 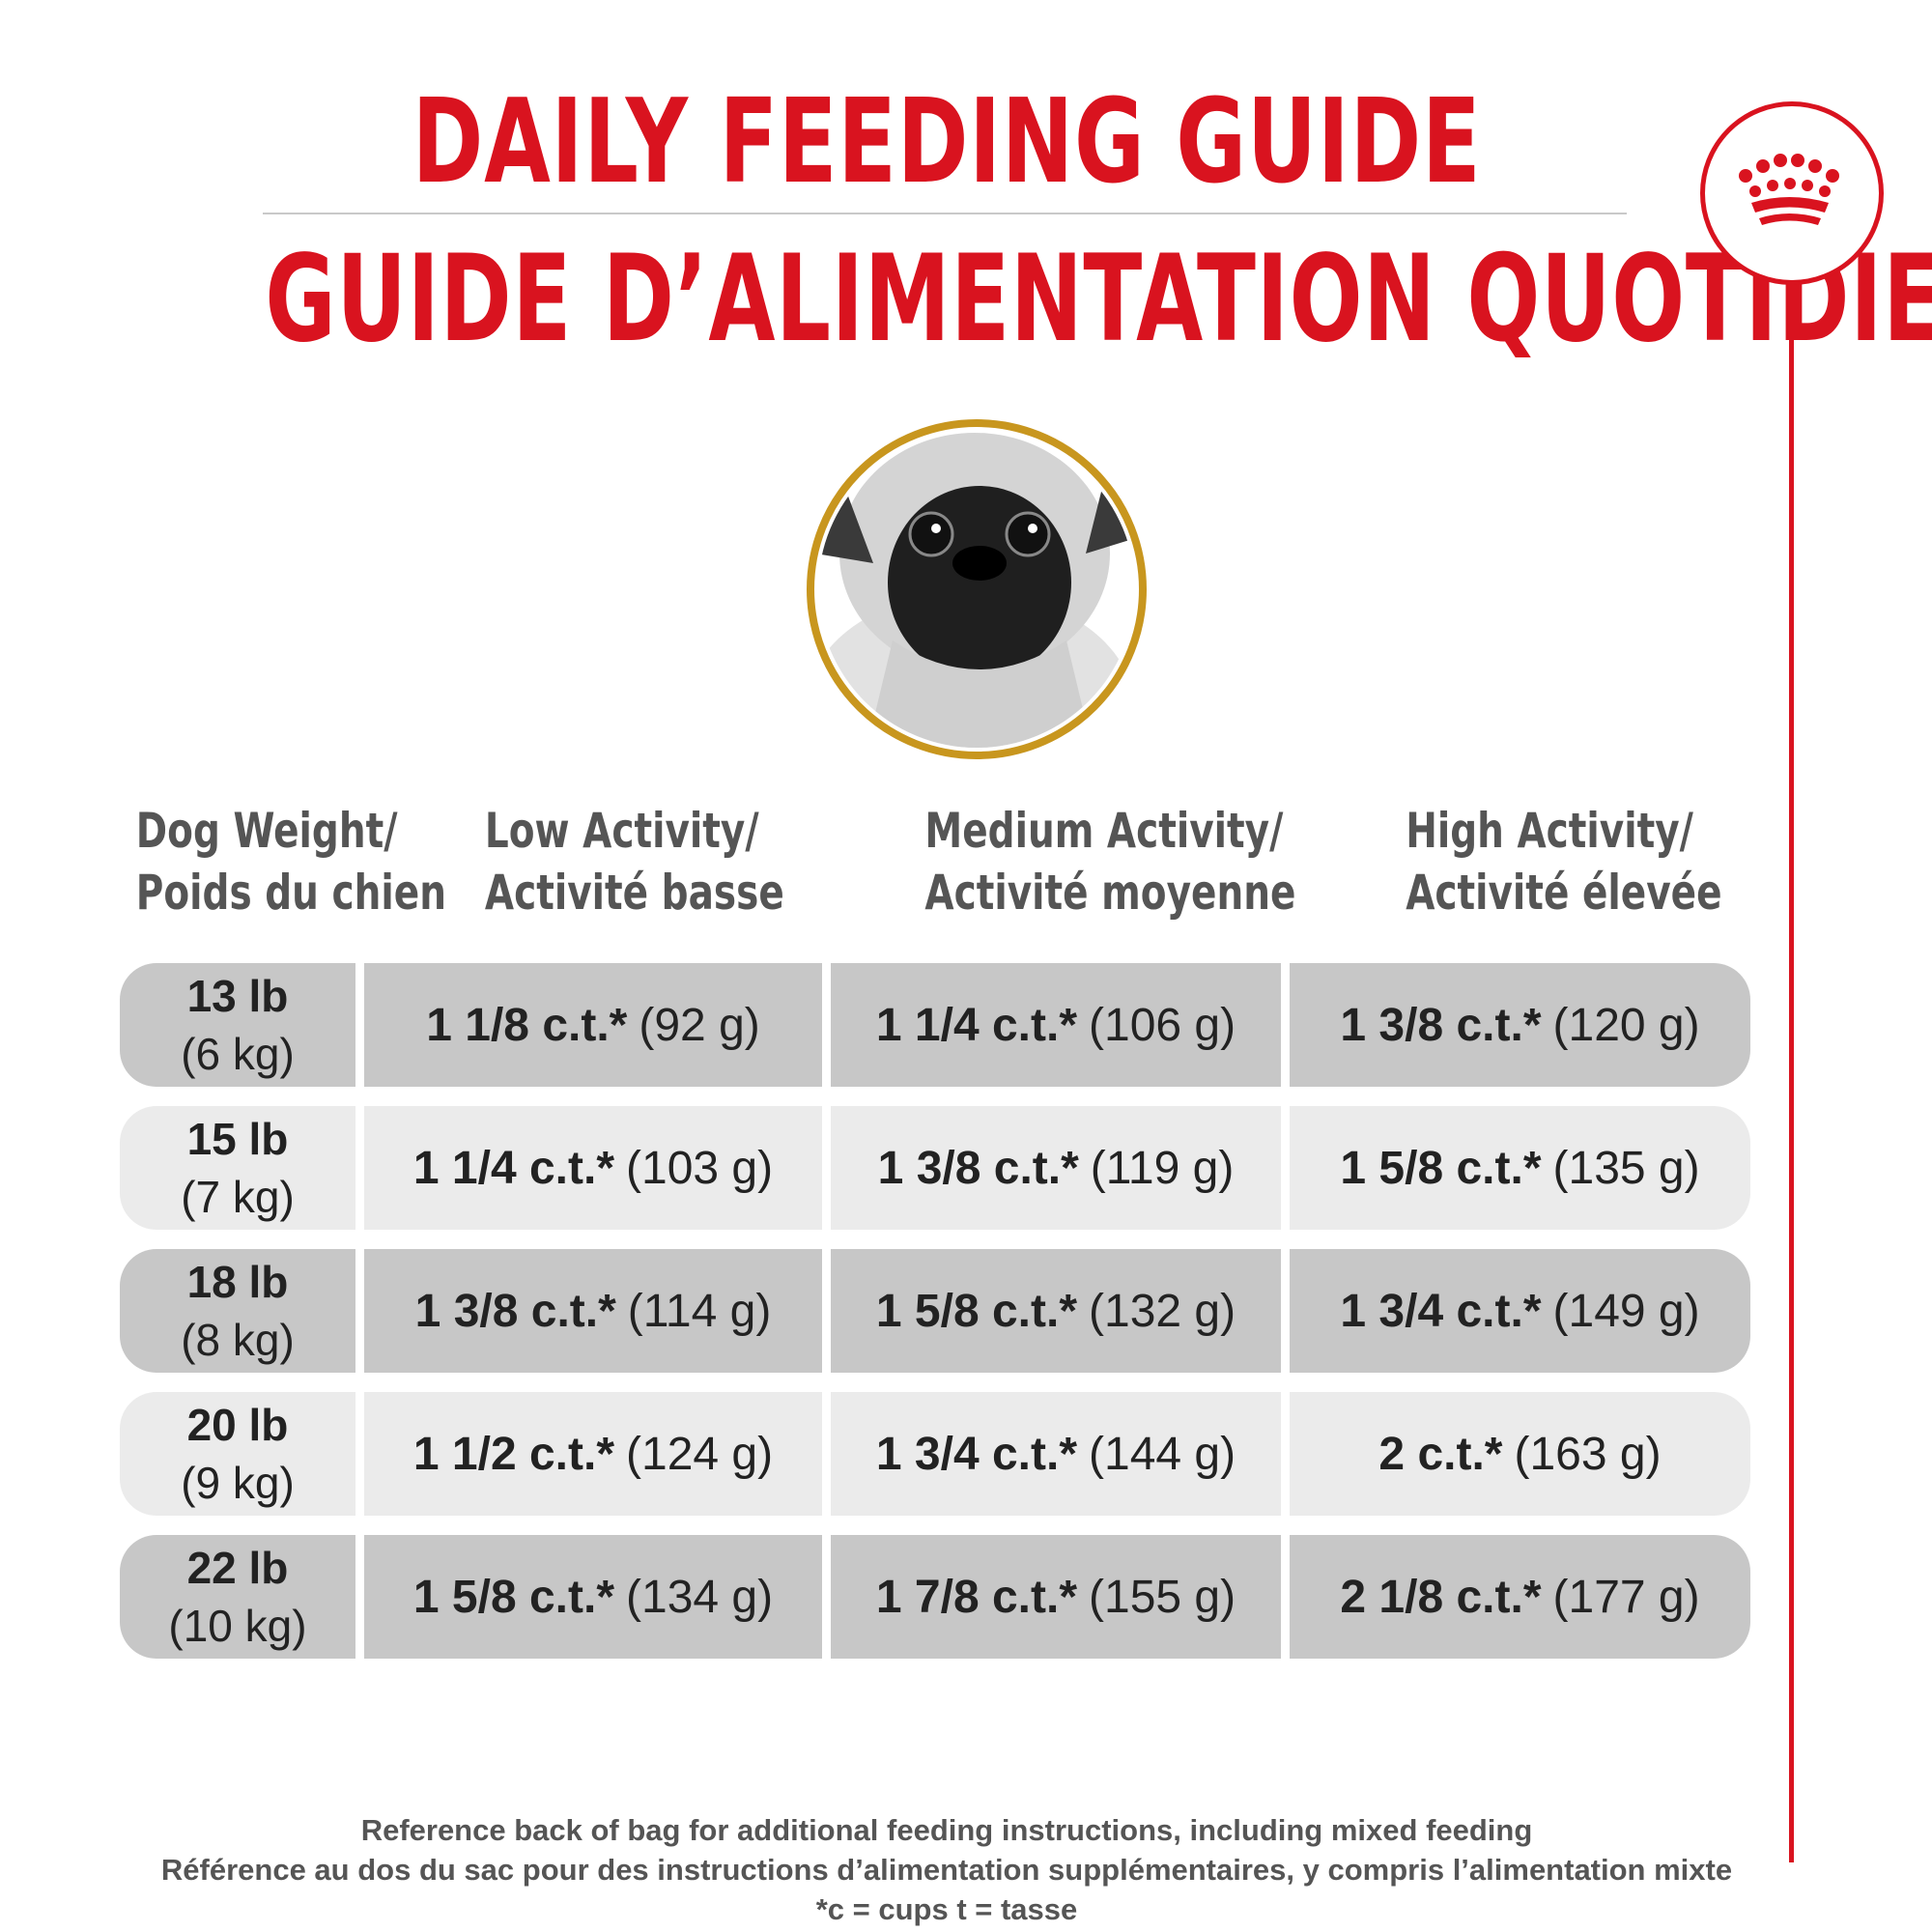 I want to click on header-fr: Activité élevée, so click(x=1564, y=893).